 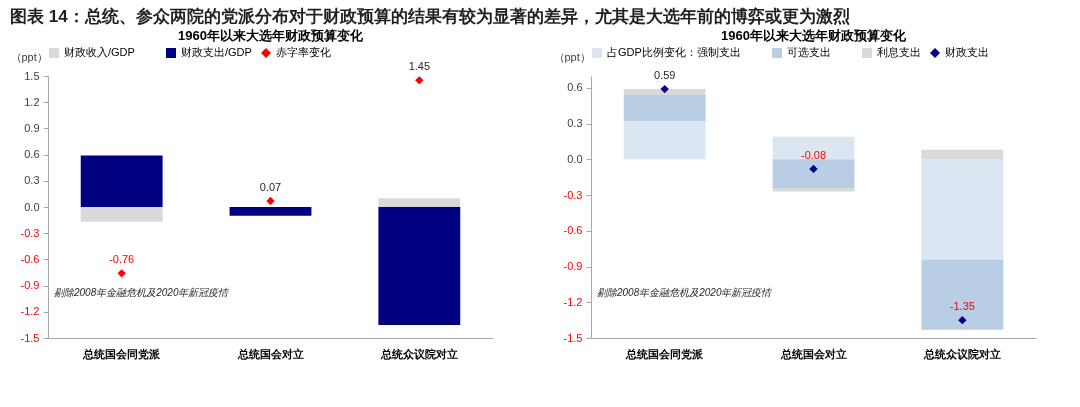 I want to click on data-label: 1.45, so click(x=419, y=66).